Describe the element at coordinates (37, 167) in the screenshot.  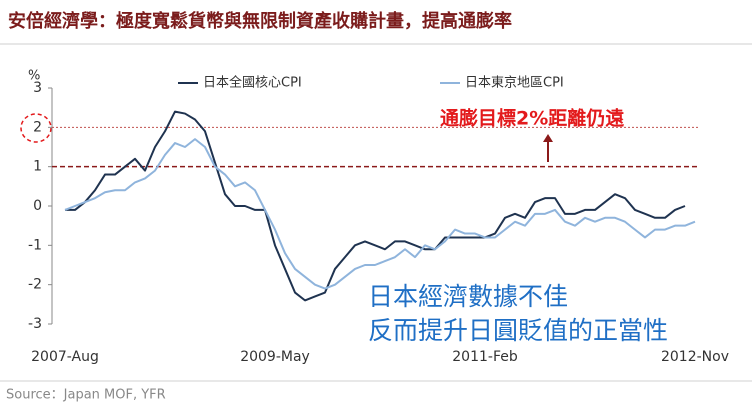
I see `y-tick-label: 1` at that location.